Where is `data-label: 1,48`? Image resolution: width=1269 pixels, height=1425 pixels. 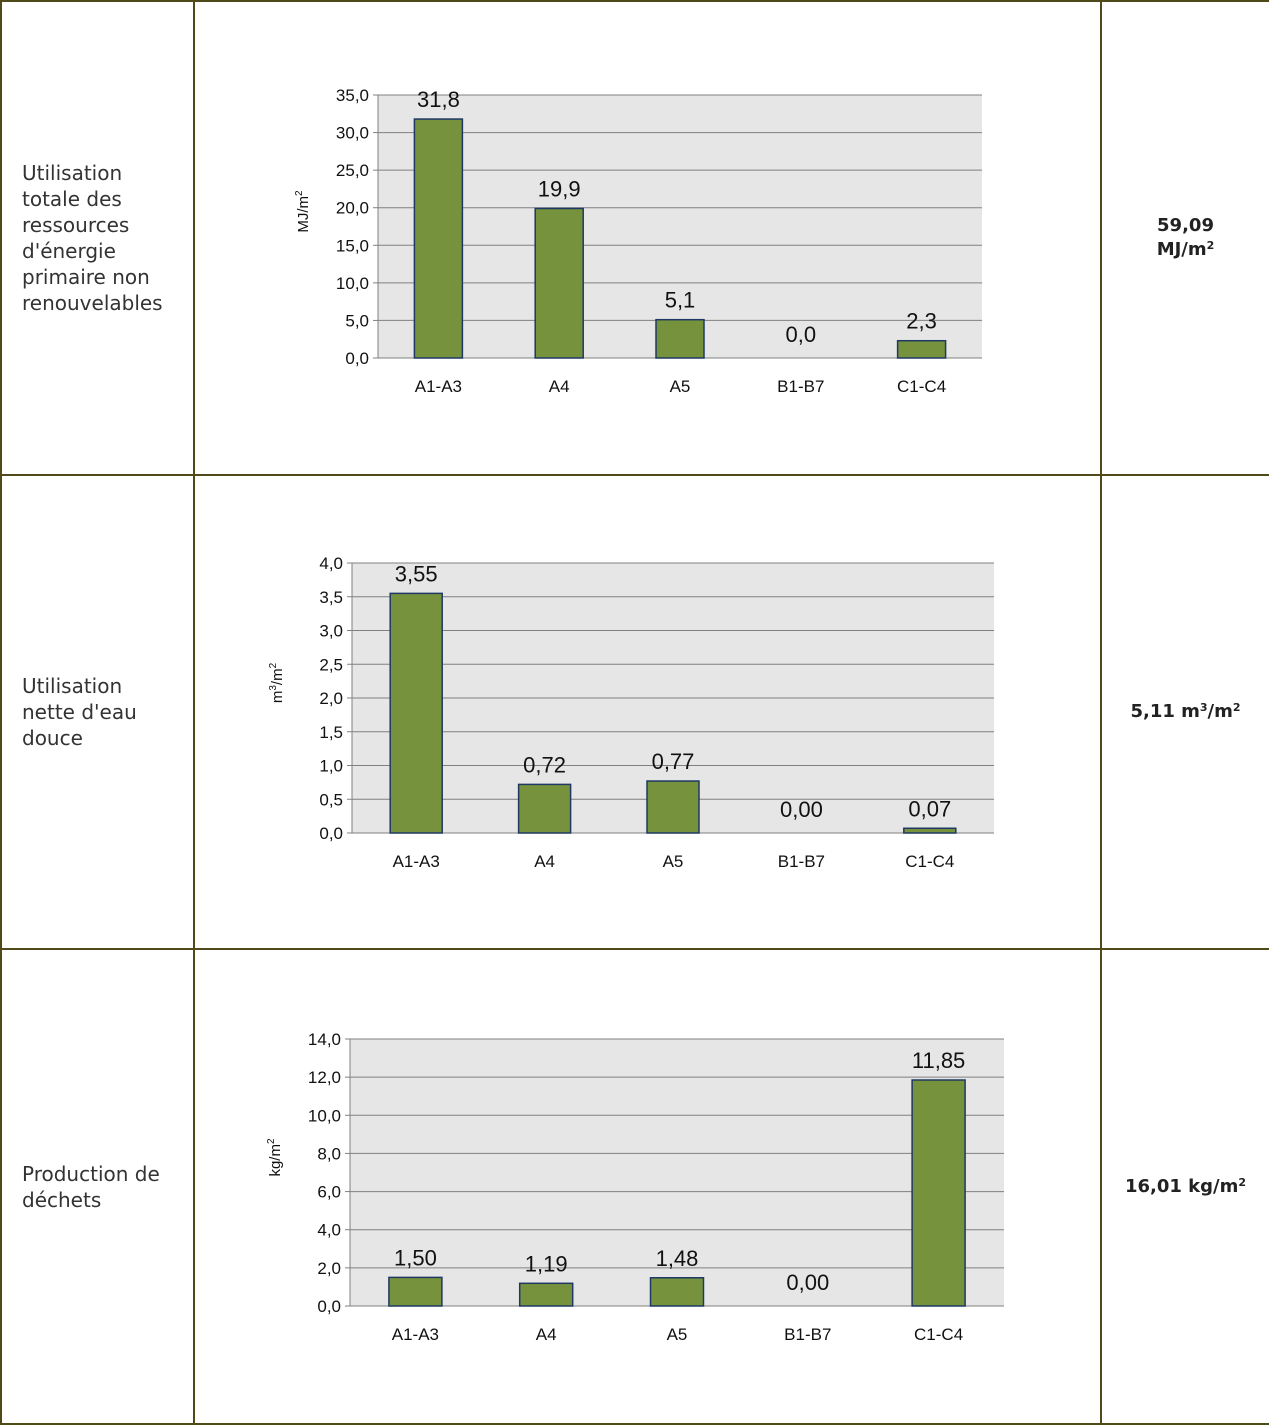 data-label: 1,48 is located at coordinates (677, 1258).